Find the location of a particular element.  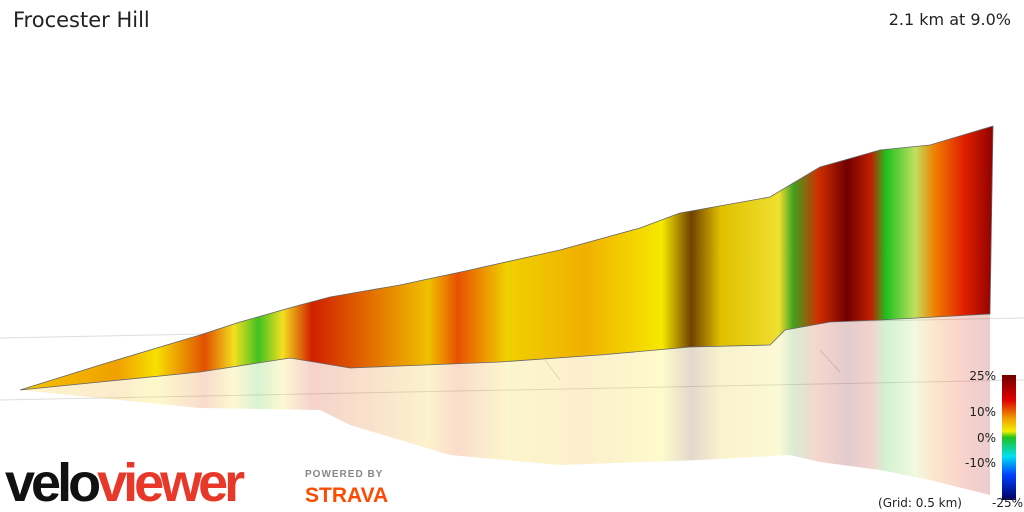

segment-title: Frocester Hill is located at coordinates (81, 20).